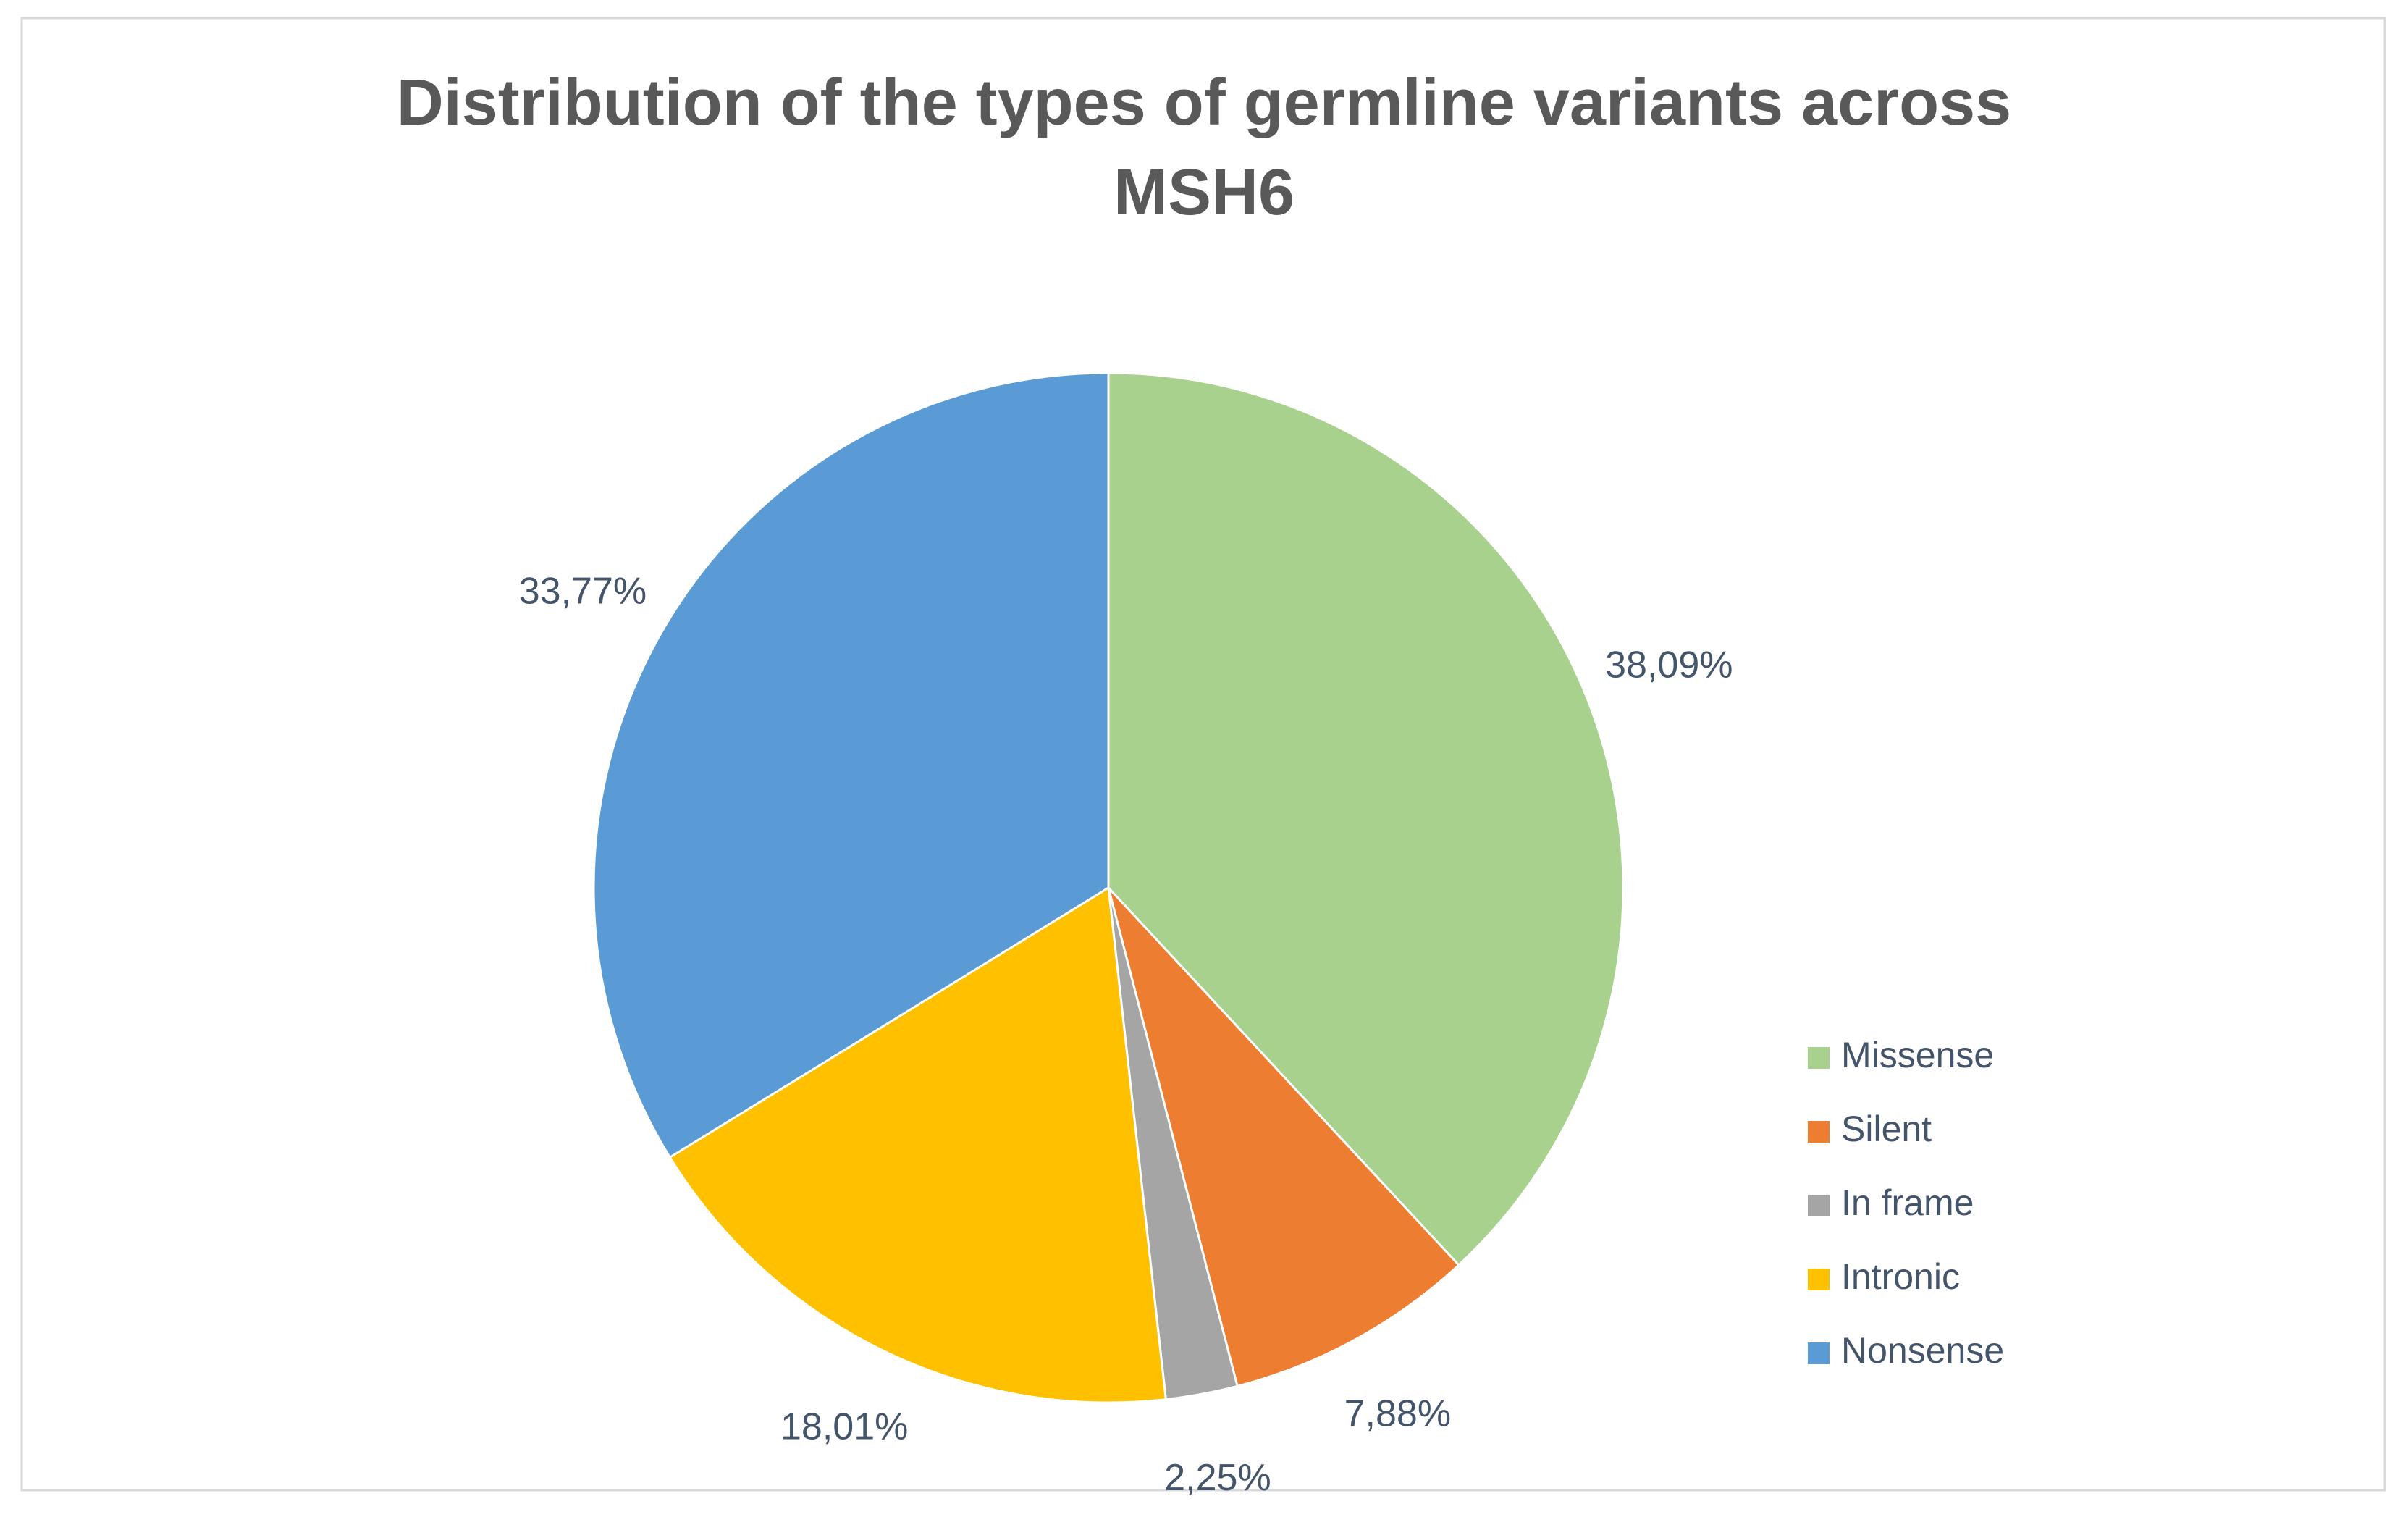 Image resolution: width=2408 pixels, height=1517 pixels. What do you see at coordinates (1204, 192) in the screenshot?
I see `chart-title: MSH6` at bounding box center [1204, 192].